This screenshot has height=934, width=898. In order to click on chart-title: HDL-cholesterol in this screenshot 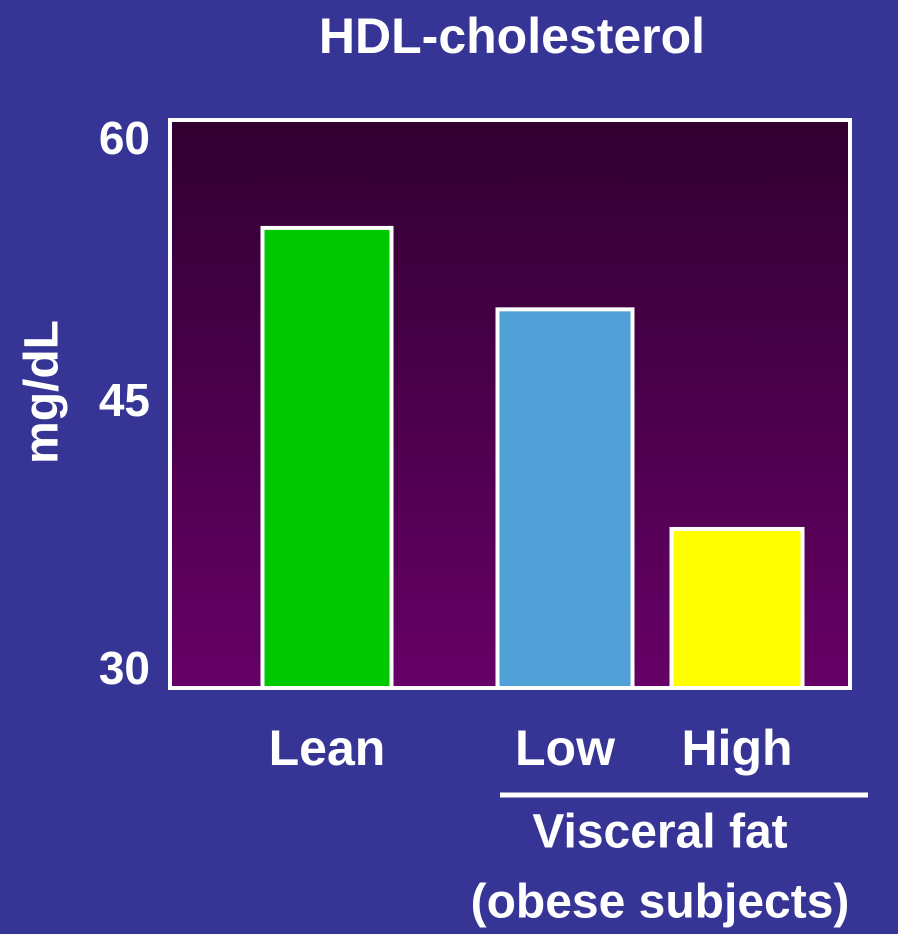, I will do `click(512, 36)`.